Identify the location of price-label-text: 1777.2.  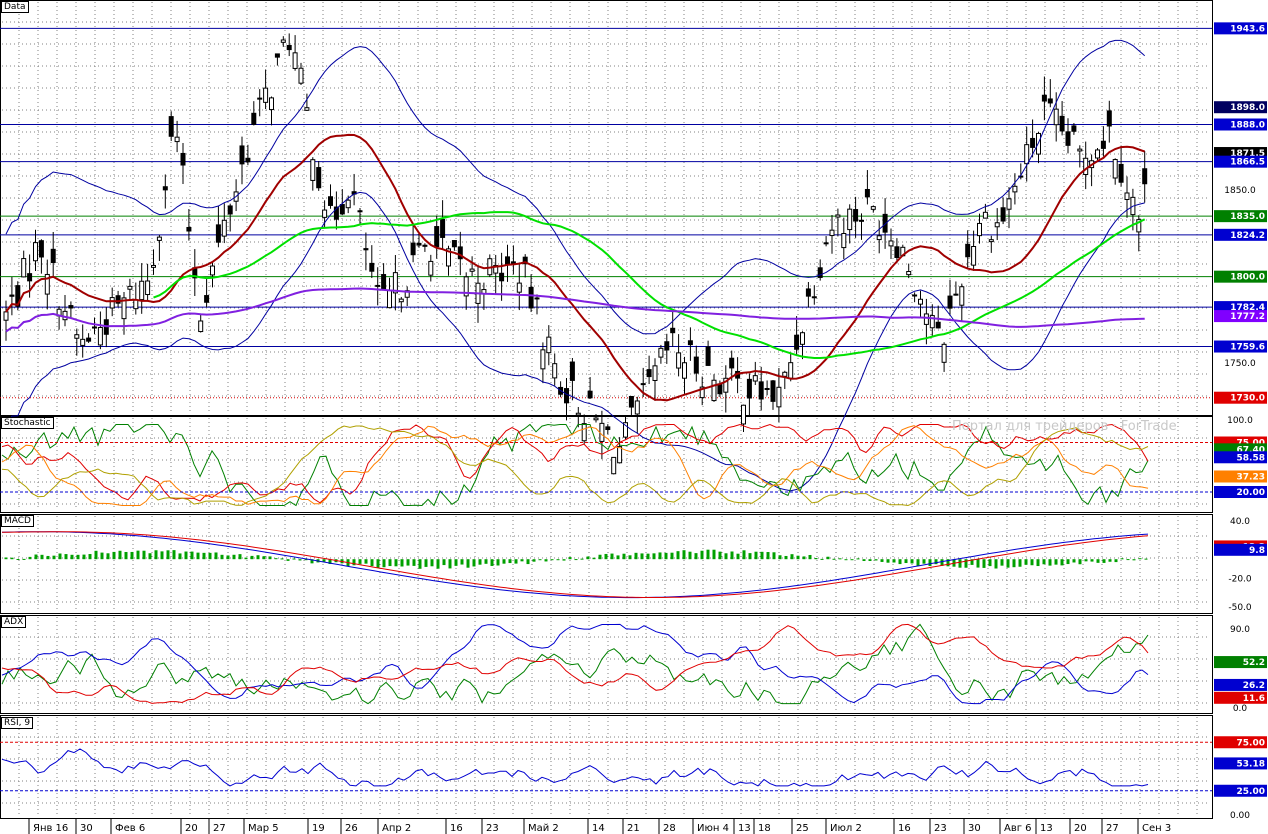
(1247, 317).